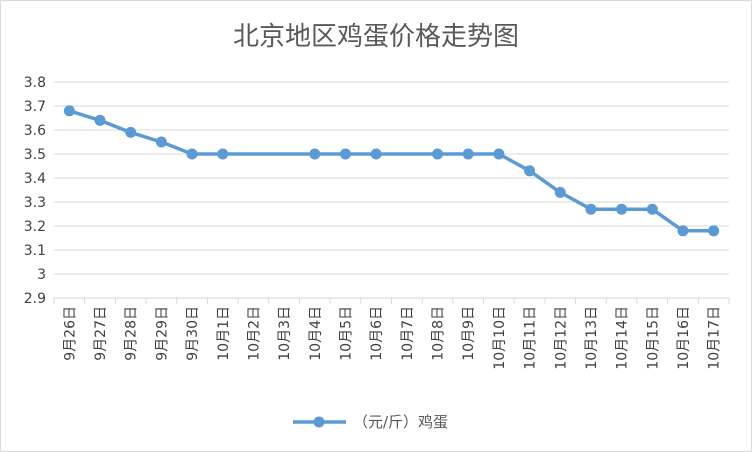 The image size is (752, 452). I want to click on x-tick-label: 10月4日, so click(316, 333).